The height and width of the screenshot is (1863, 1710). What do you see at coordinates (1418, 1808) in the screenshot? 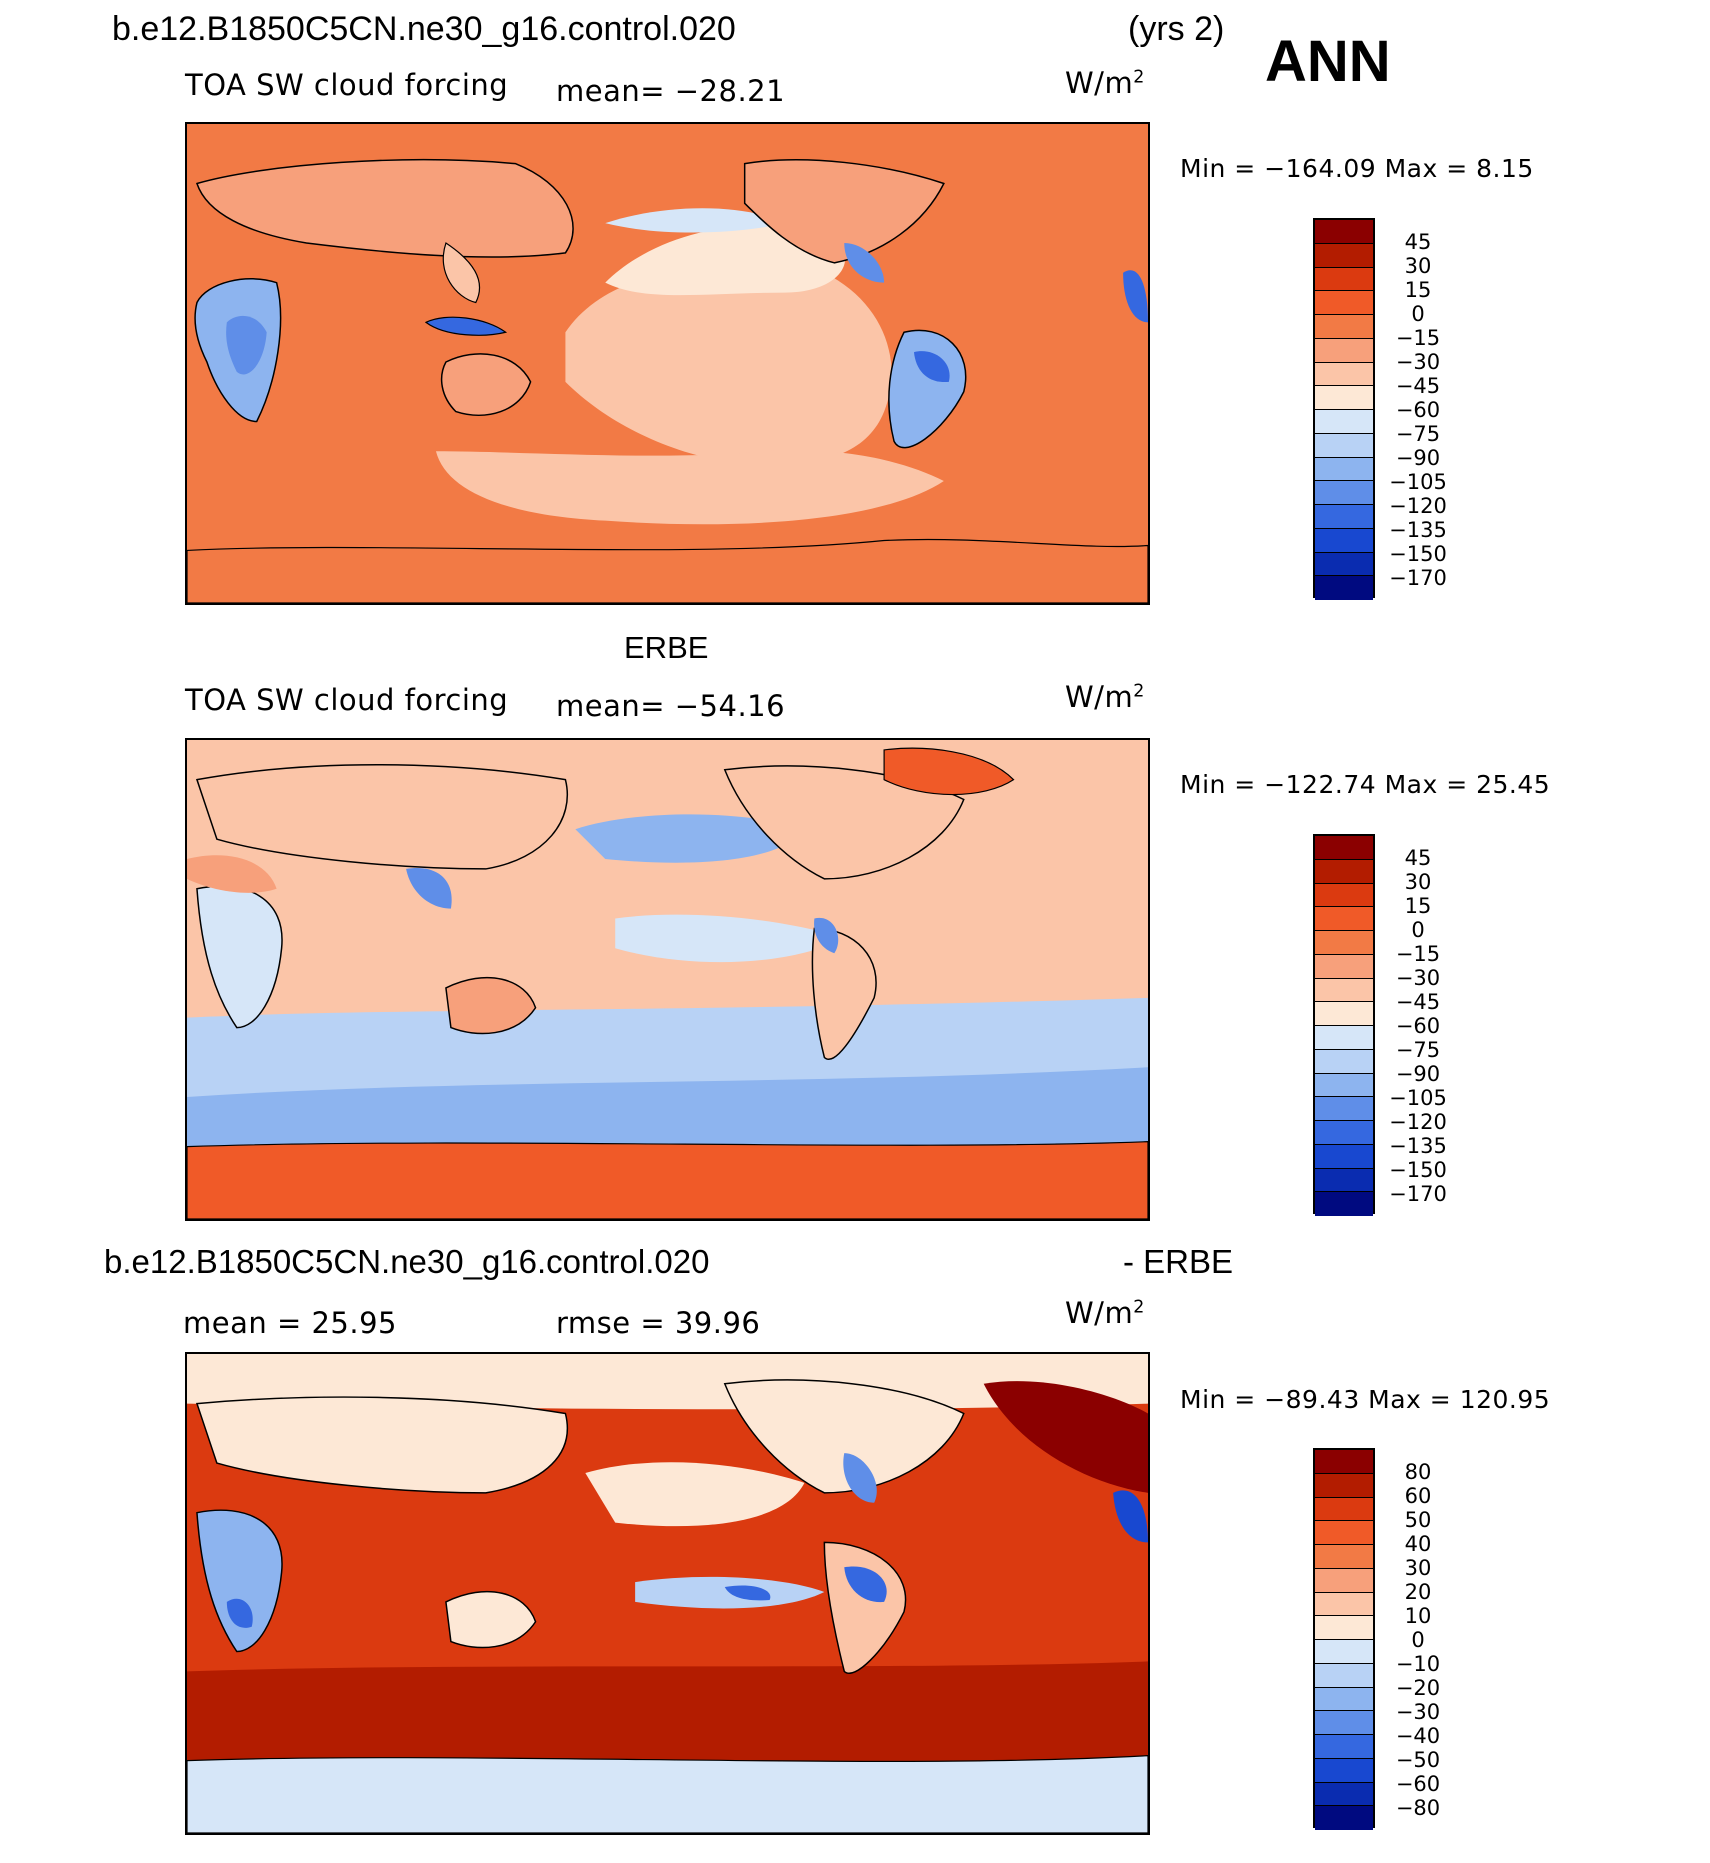
I see `cb-label: −80` at bounding box center [1418, 1808].